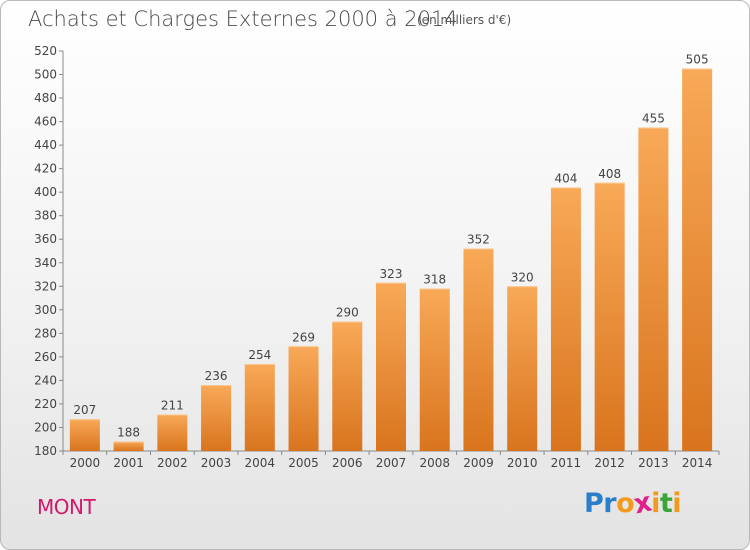 This screenshot has width=750, height=550. Describe the element at coordinates (84, 435) in the screenshot. I see `bar-2000` at that location.